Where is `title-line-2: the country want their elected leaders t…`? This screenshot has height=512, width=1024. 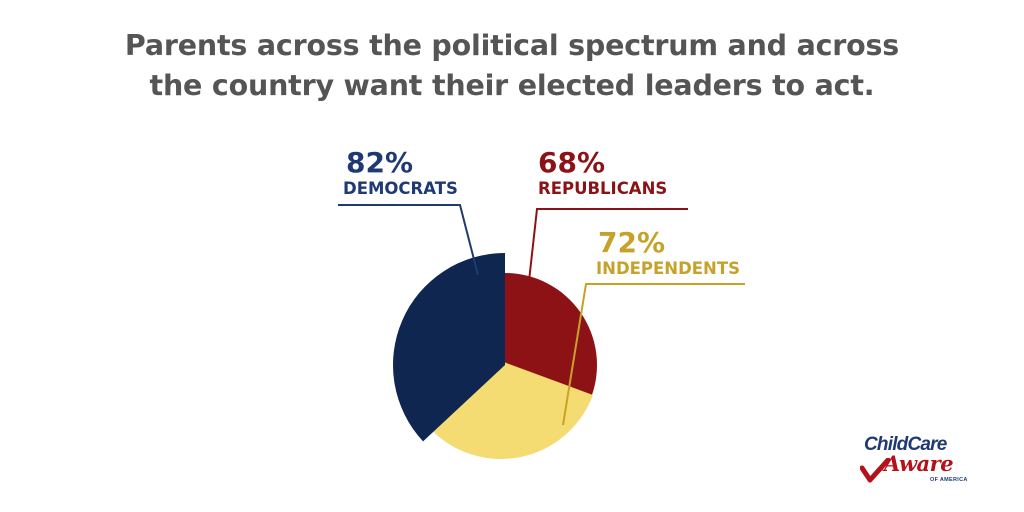 title-line-2: the country want their elected leaders t… is located at coordinates (512, 85).